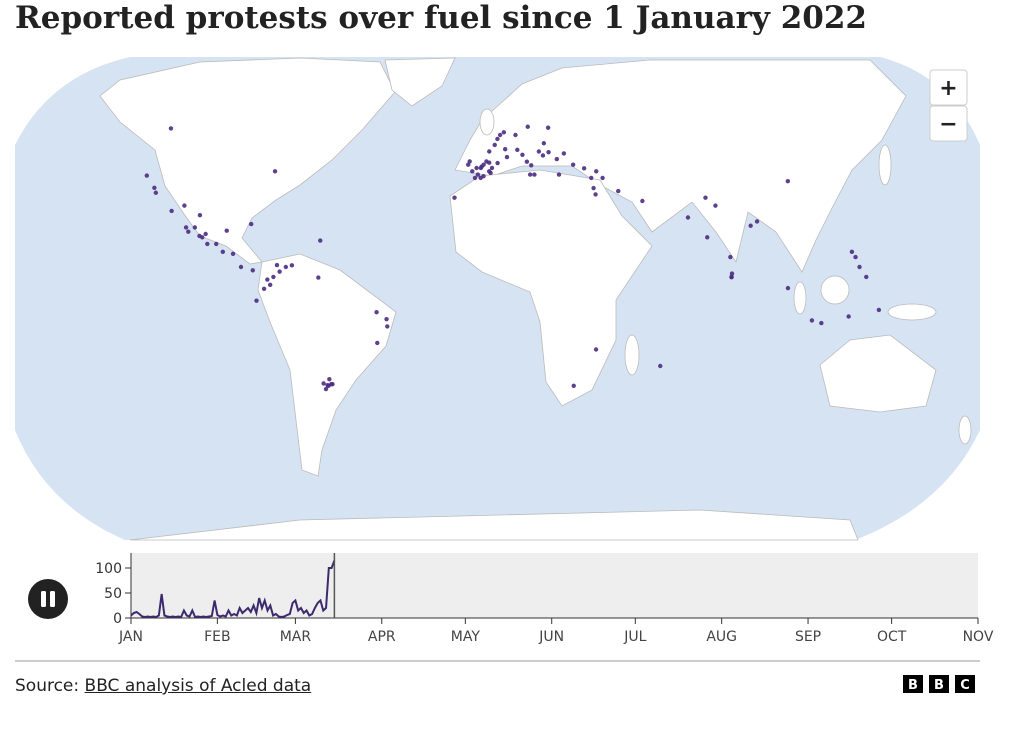 This screenshot has height=733, width=1031. Describe the element at coordinates (544, 599) in the screenshot. I see `timeline-chart: 0 50 100 JAN FEB MAR APR MAY JUN JUL AUG SEP OCT NOV` at that location.